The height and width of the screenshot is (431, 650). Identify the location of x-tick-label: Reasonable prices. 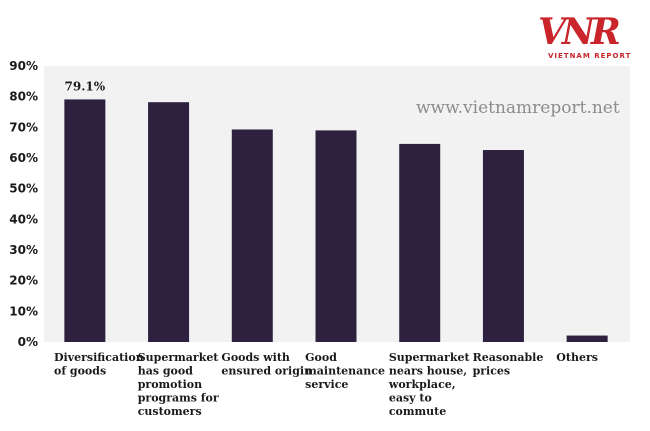
(508, 364).